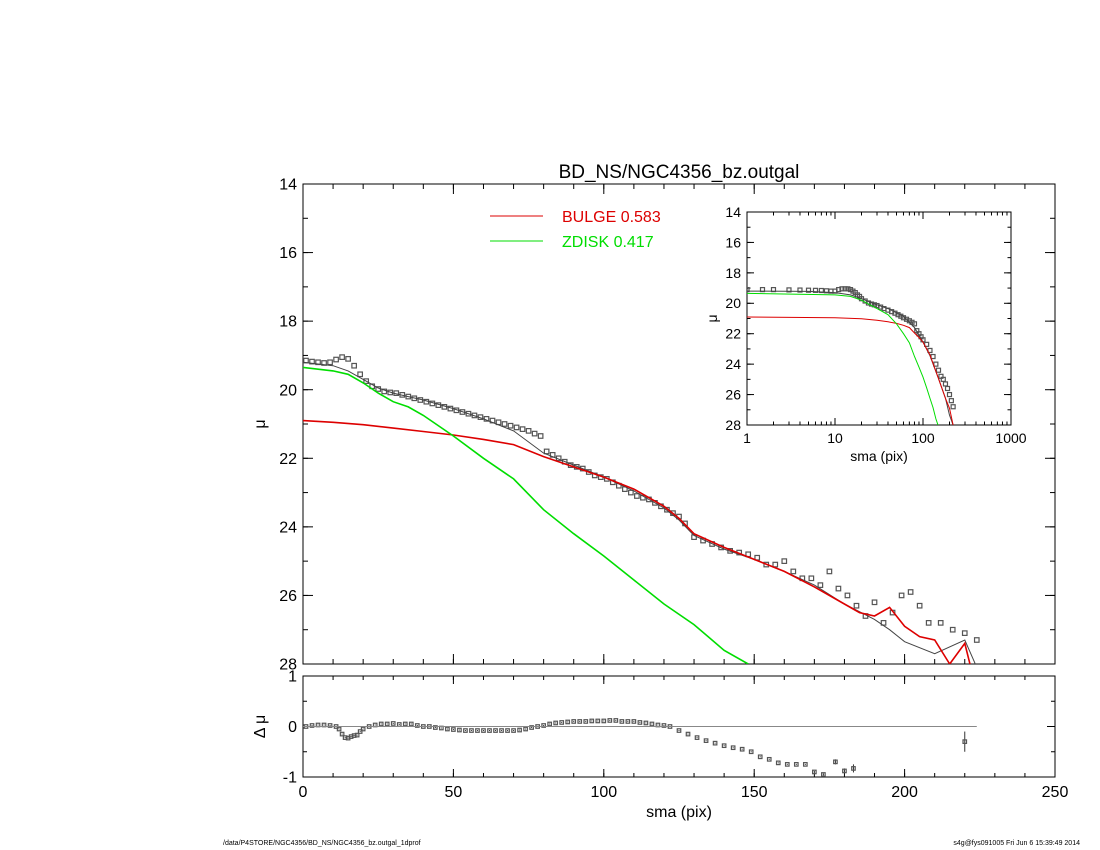  Describe the element at coordinates (288, 665) in the screenshot. I see `main-ytick-label: 28` at that location.